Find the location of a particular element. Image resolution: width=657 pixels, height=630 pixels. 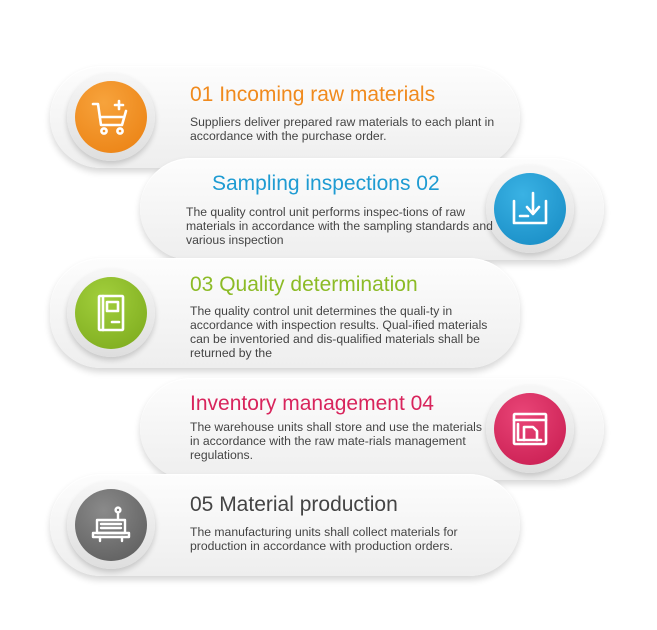

document-book-icon is located at coordinates (111, 313).